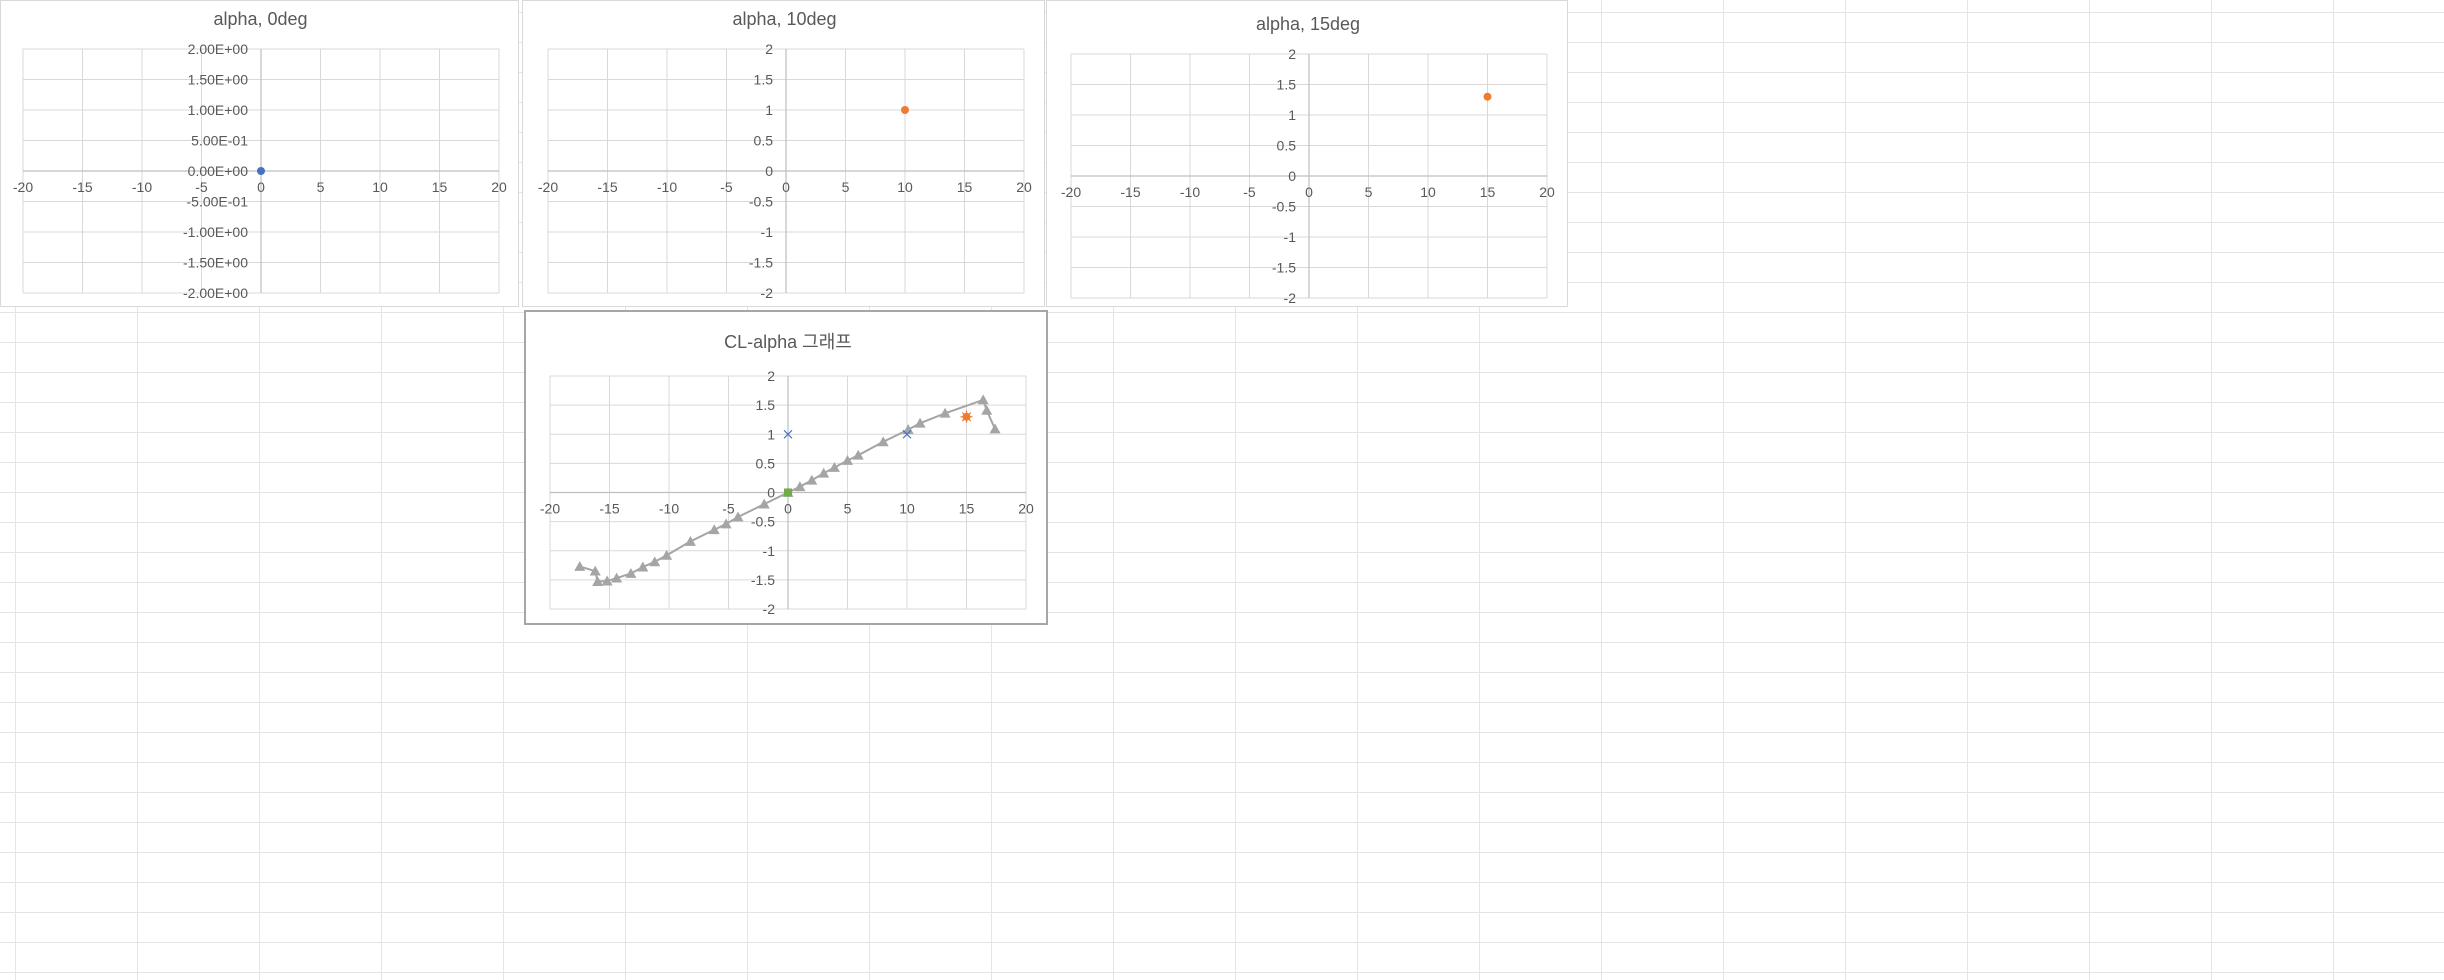  Describe the element at coordinates (215, 263) in the screenshot. I see `y-tick-label: -1.50E+00` at that location.